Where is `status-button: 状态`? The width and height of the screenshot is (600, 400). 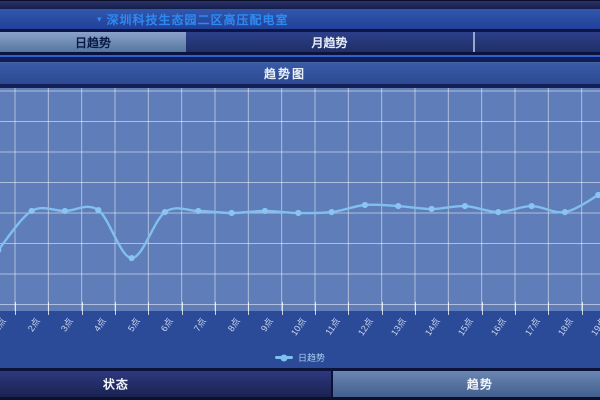 status-button: 状态 is located at coordinates (166, 384).